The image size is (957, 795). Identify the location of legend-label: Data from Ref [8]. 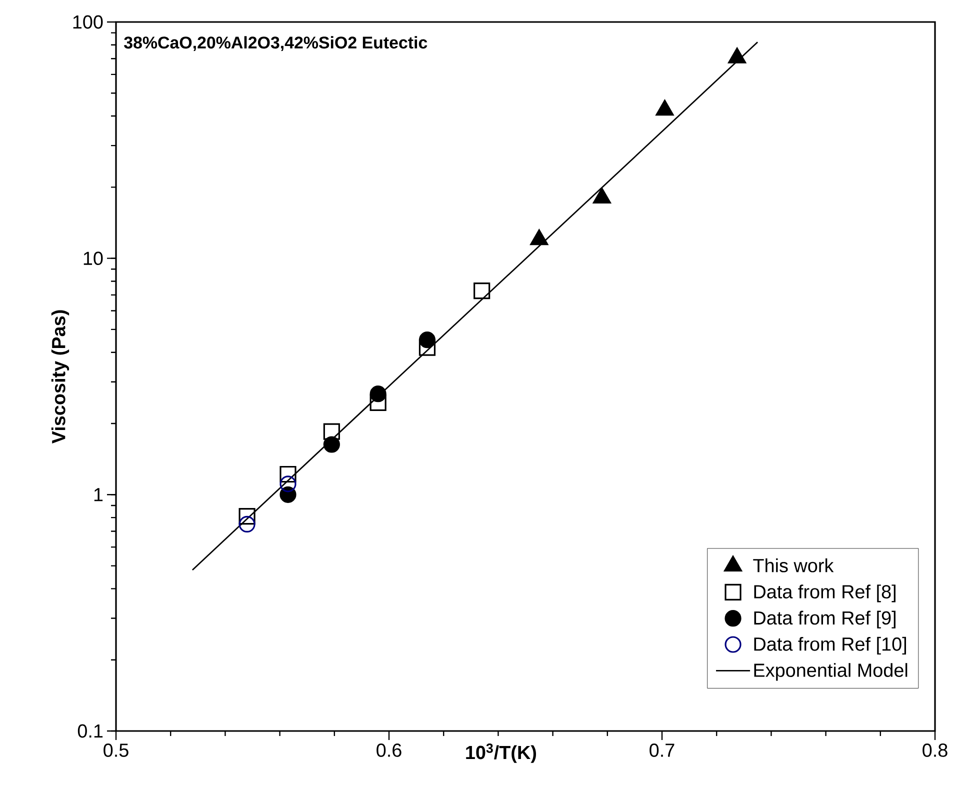
(825, 593).